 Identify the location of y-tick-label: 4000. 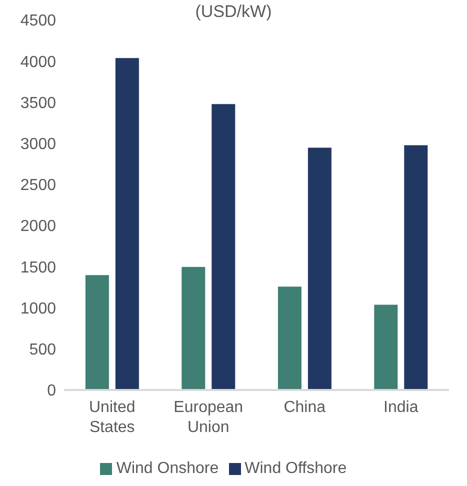
(38, 62).